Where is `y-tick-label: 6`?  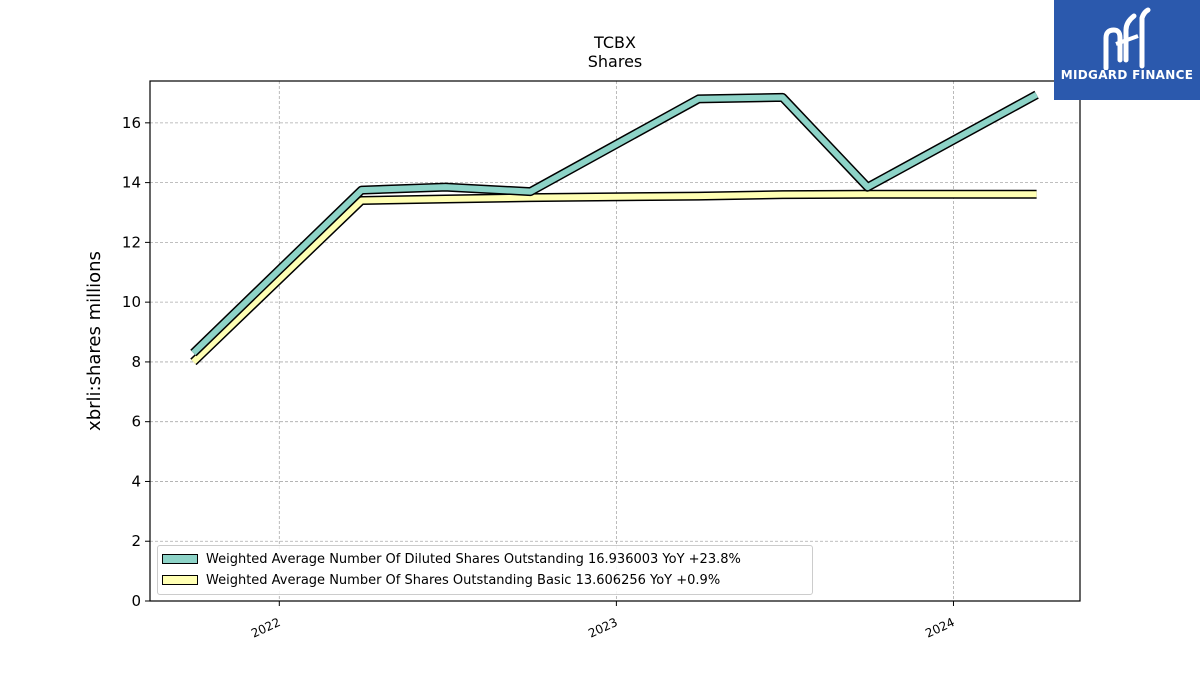 y-tick-label: 6 is located at coordinates (136, 422).